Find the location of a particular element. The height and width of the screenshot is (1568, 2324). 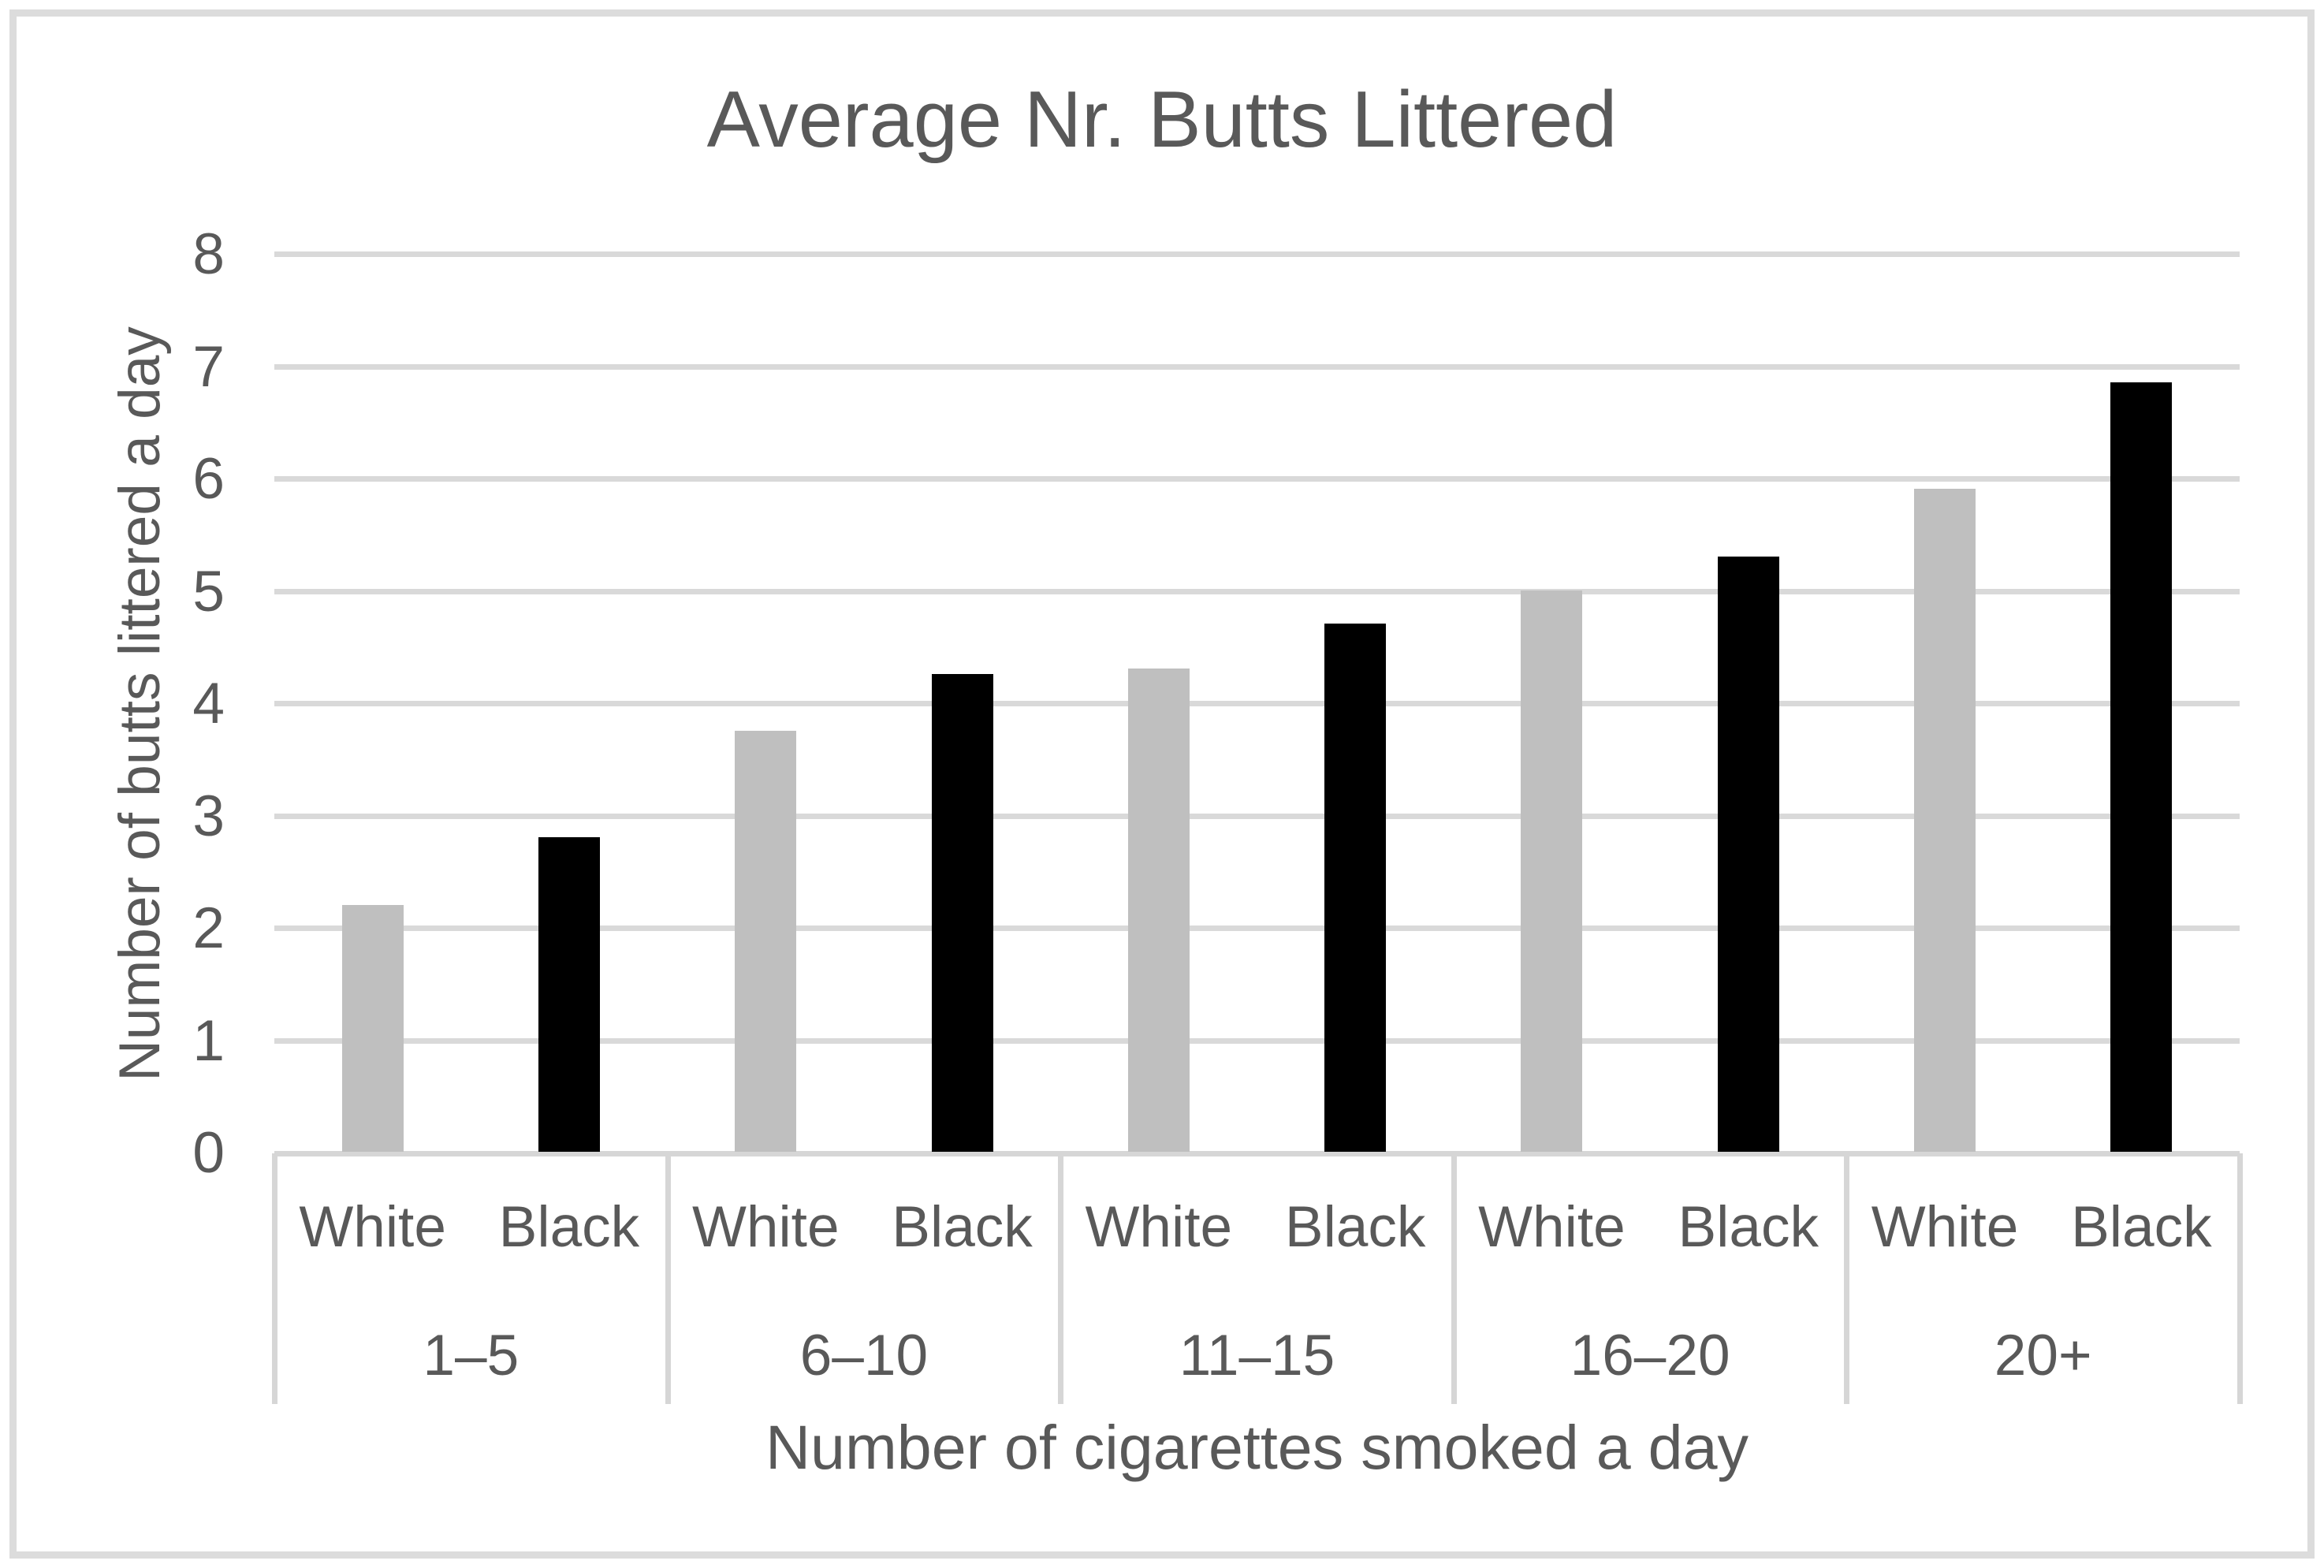

y-tick-label: 7 is located at coordinates (208, 366).